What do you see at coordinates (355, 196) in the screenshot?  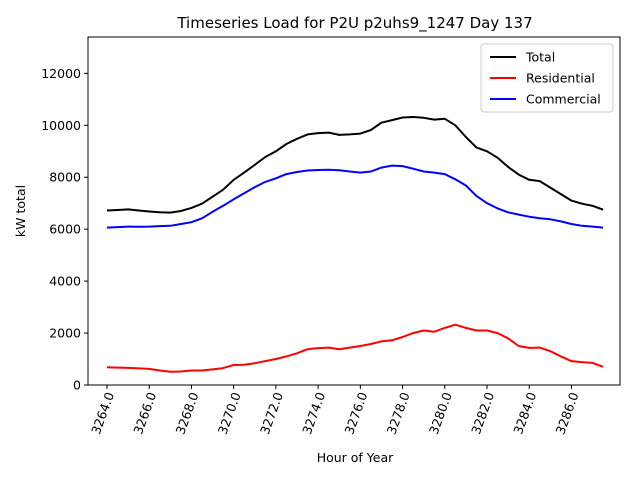 I see `series-line-commercial` at bounding box center [355, 196].